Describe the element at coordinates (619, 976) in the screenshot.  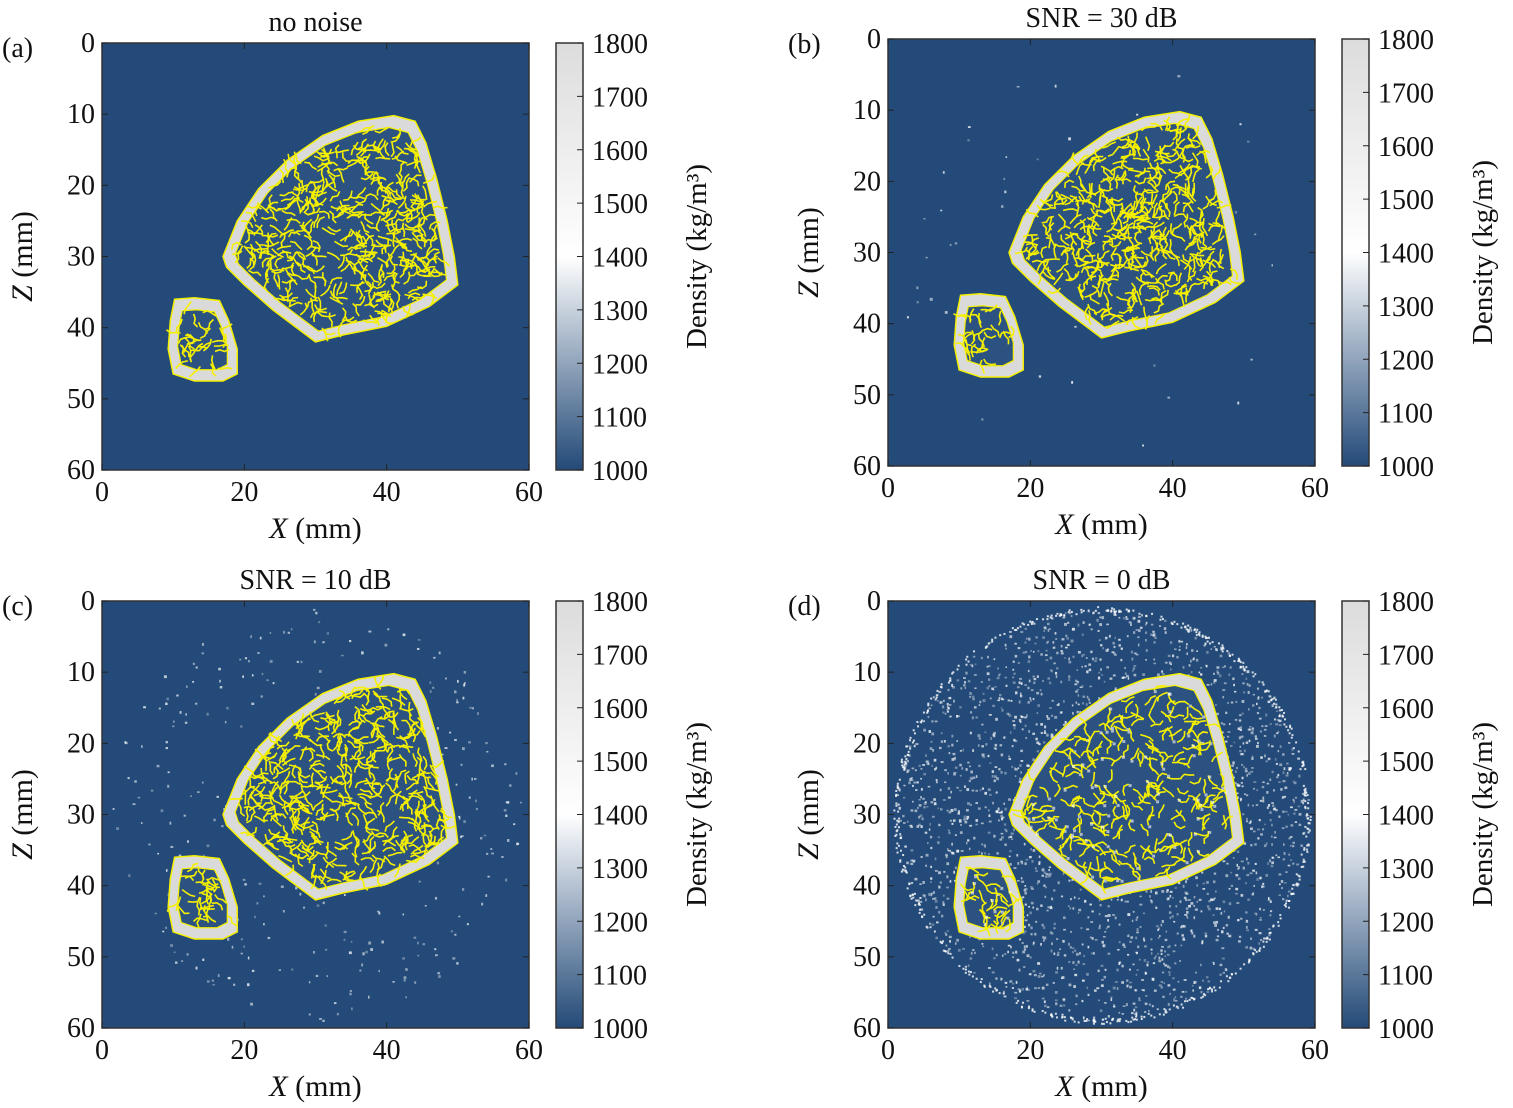
I see `colorbar-tick-label: 1100` at that location.